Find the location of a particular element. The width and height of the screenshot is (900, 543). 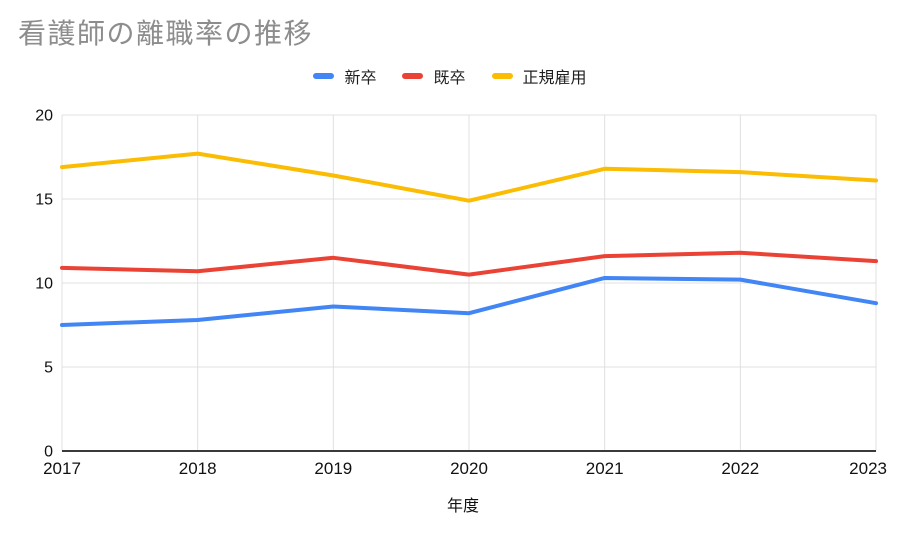

series-line-正規雇用 is located at coordinates (469, 177).